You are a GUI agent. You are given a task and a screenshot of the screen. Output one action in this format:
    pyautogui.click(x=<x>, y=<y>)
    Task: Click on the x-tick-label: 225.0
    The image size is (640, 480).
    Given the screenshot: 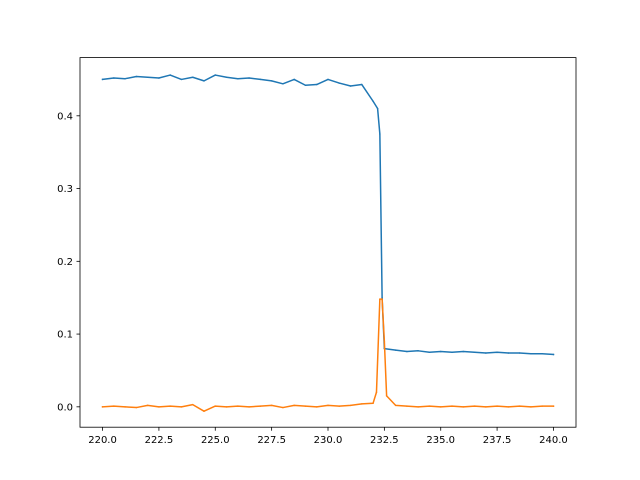 What is the action you would take?
    pyautogui.click(x=215, y=440)
    